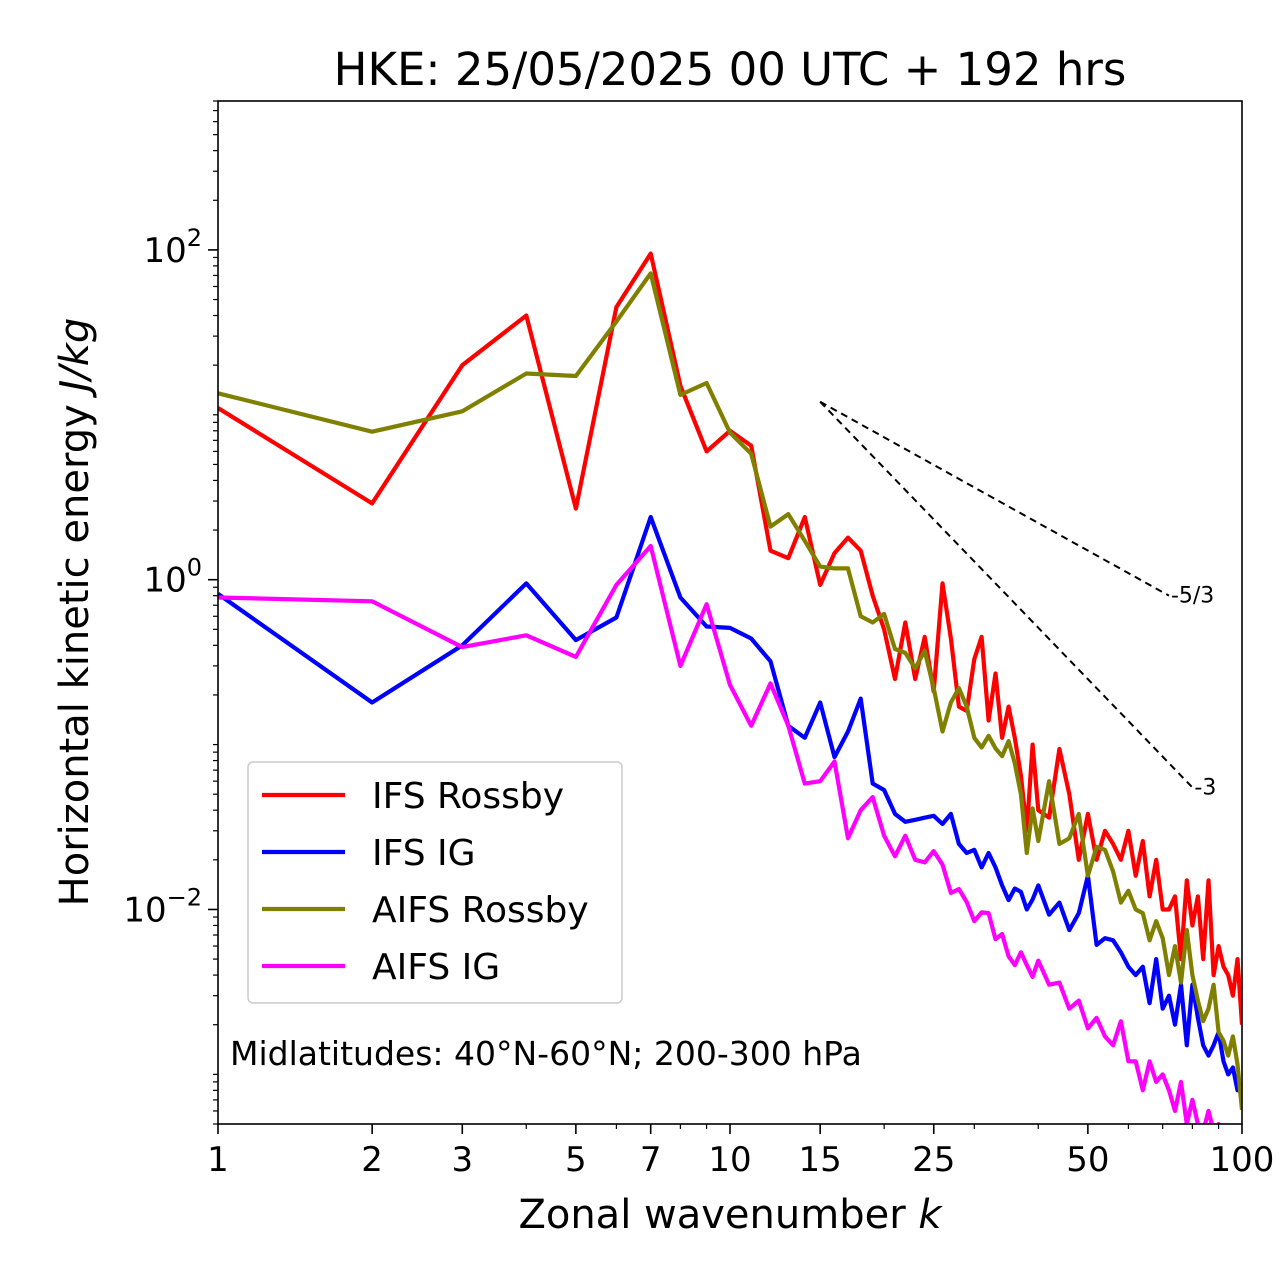 Image resolution: width=1280 pixels, height=1288 pixels. Describe the element at coordinates (933, 1160) in the screenshot. I see `x-tick-label: 25` at that location.